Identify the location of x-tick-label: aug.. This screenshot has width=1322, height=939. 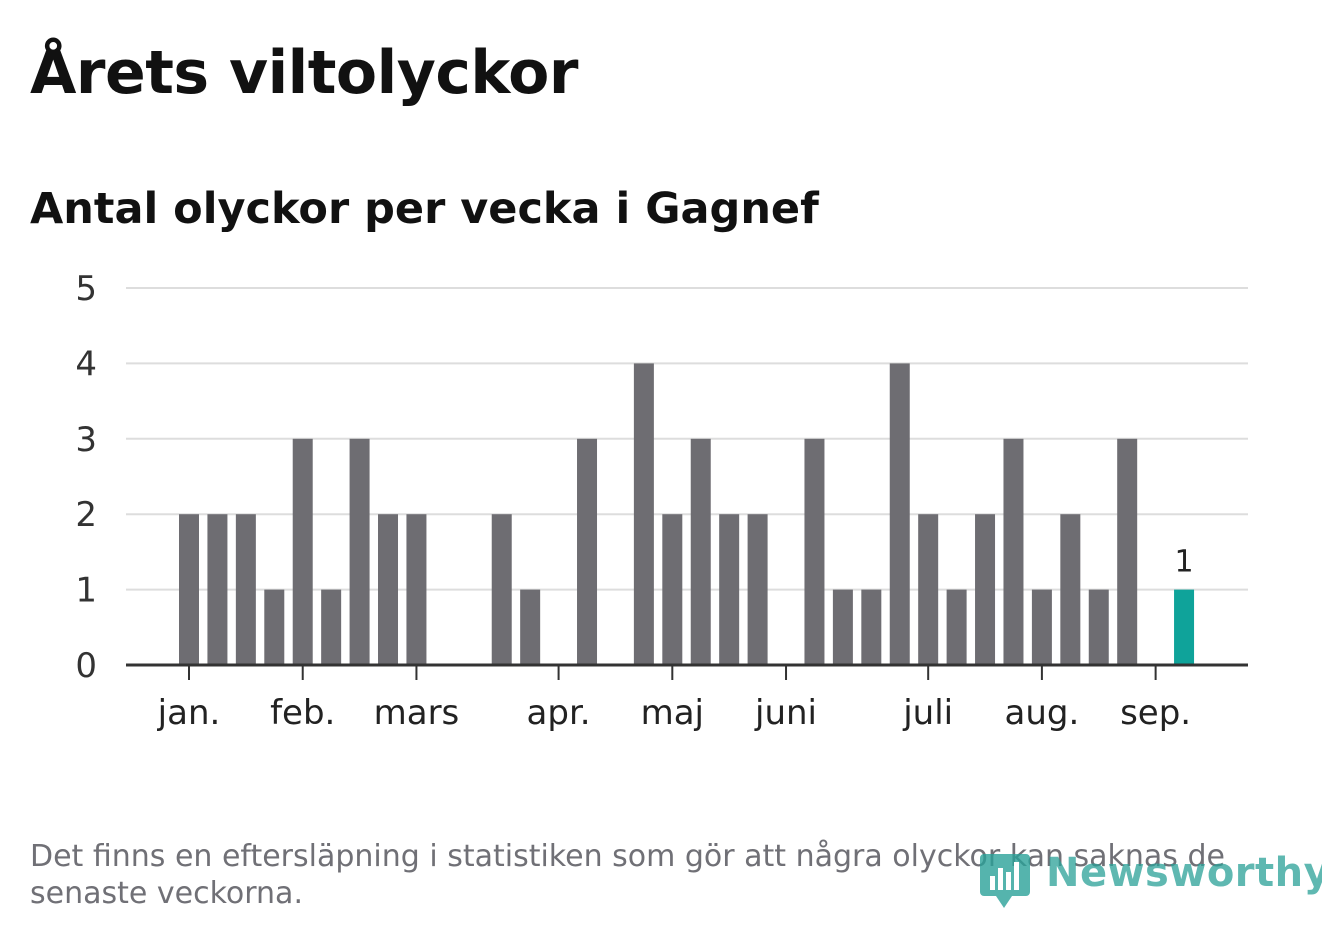
(1042, 713).